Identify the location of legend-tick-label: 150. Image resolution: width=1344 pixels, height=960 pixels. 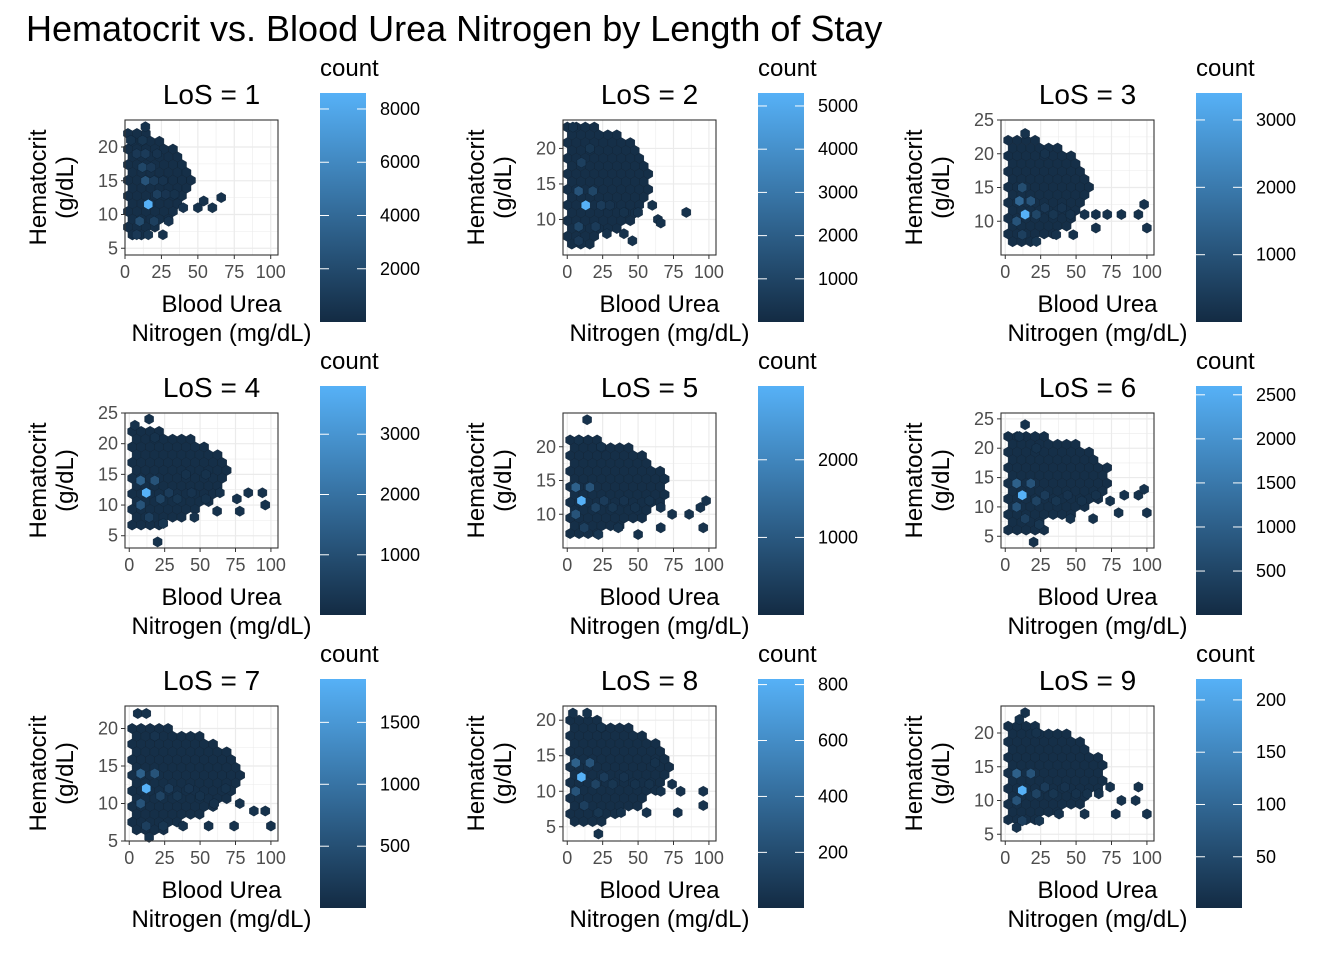
(1271, 752).